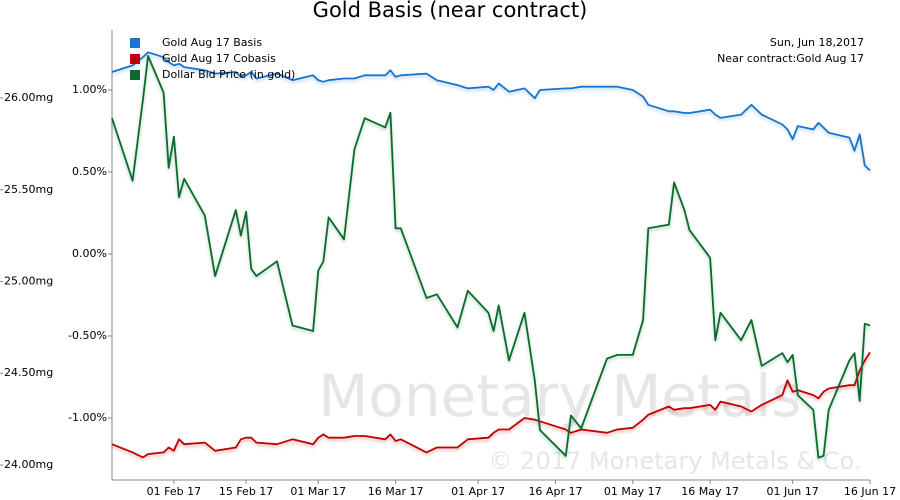  What do you see at coordinates (675, 461) in the screenshot?
I see `watermark-copyright: © 2017 Monetary Metals & Co.` at bounding box center [675, 461].